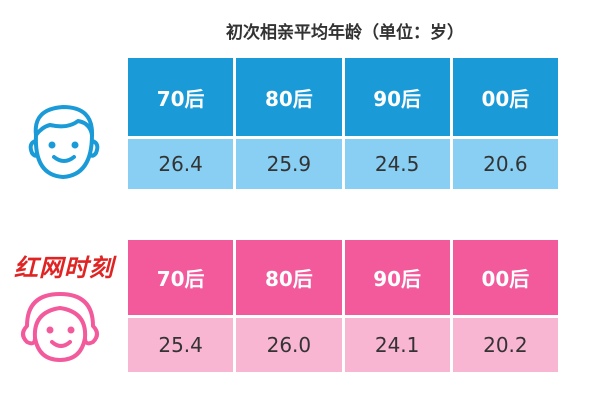  I want to click on value-cell: 20.6, so click(505, 164).